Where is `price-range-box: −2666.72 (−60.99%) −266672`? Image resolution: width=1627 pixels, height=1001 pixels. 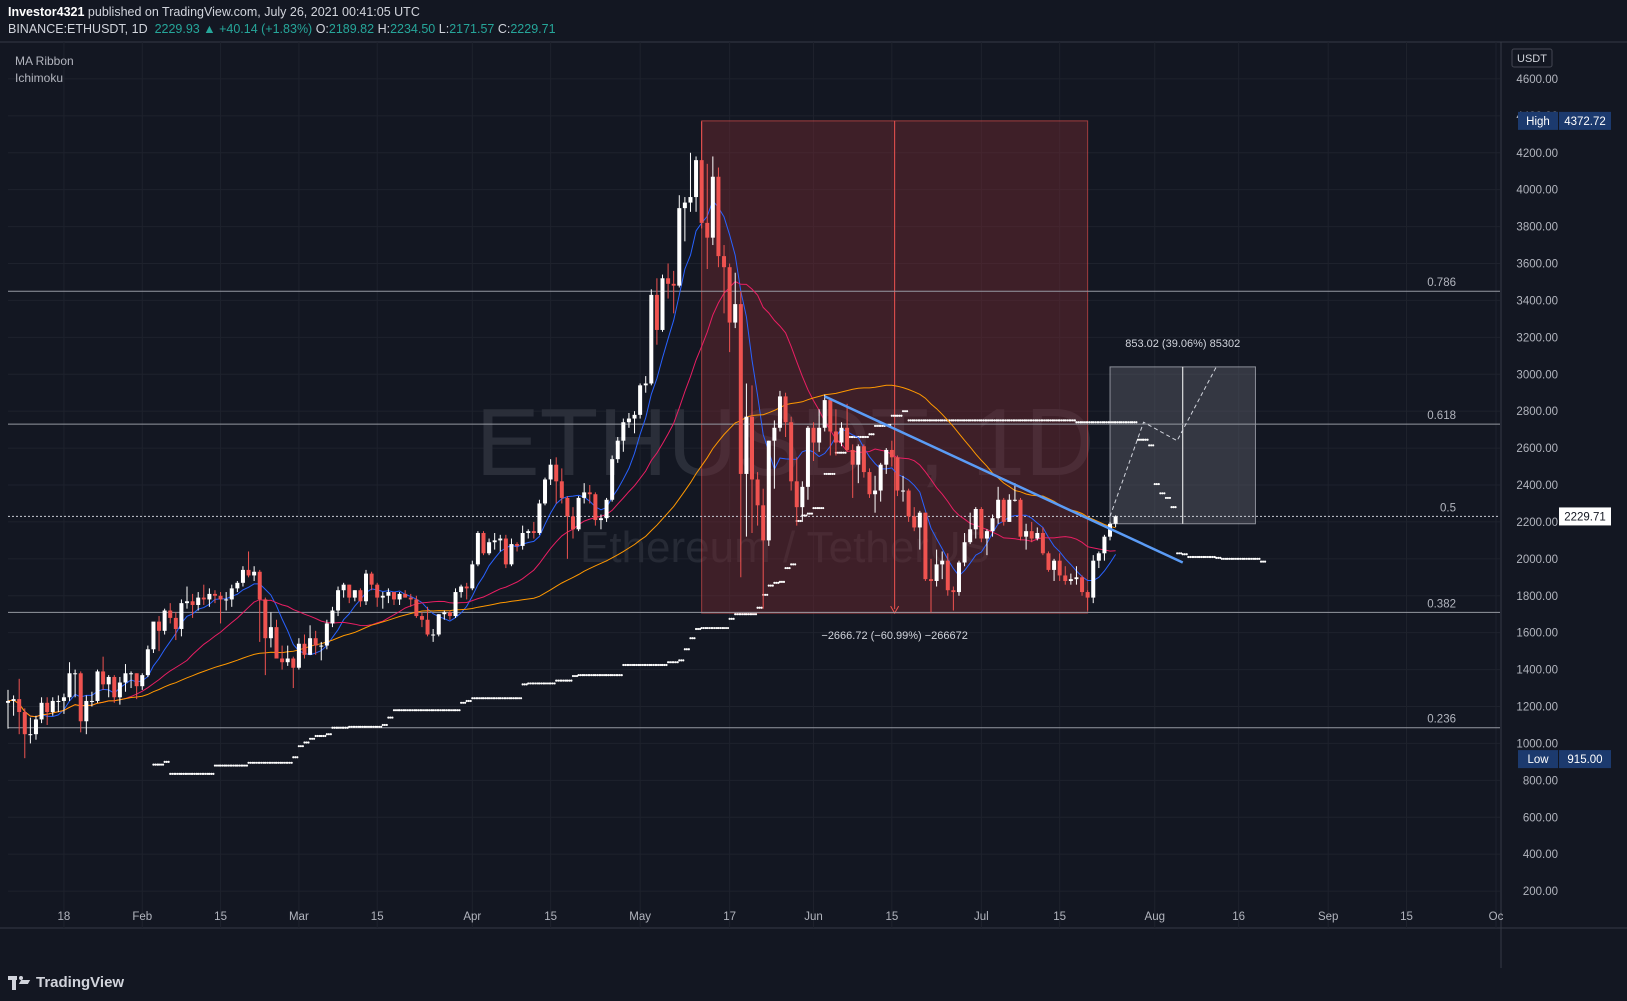
price-range-box: −2666.72 (−60.99%) −266672 is located at coordinates (895, 381).